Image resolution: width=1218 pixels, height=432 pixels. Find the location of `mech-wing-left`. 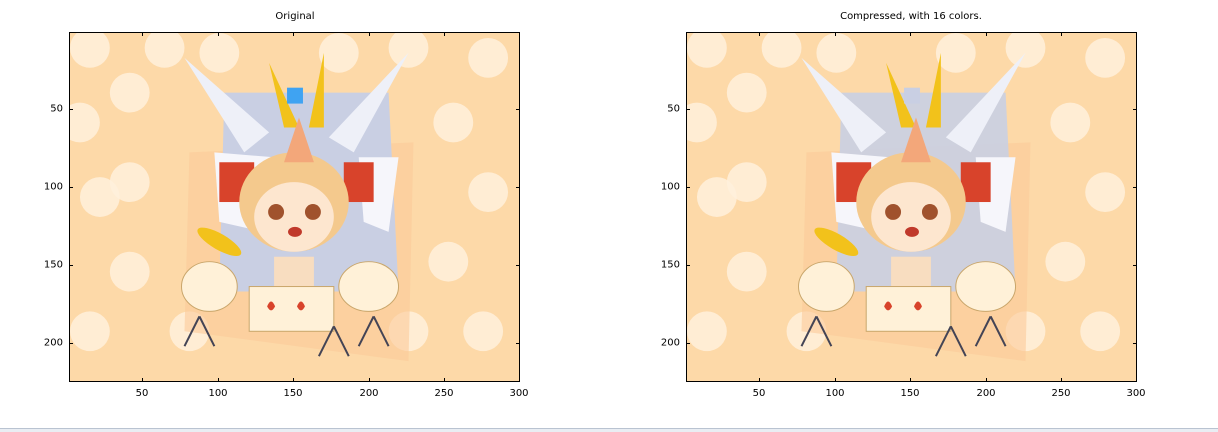

mech-wing-left is located at coordinates (844, 105).